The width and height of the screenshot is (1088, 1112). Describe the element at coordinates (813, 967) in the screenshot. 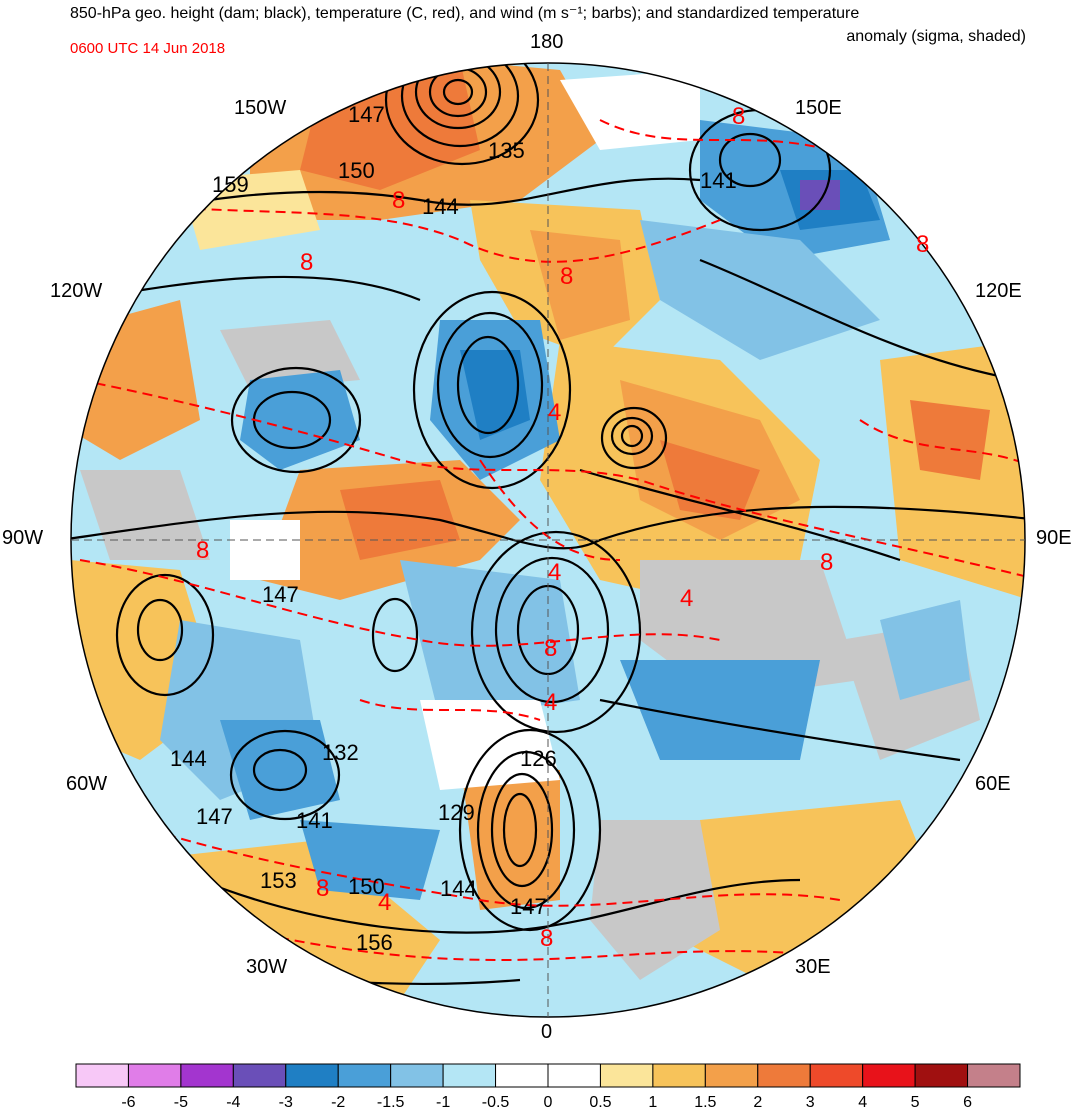

I see `lon-label-30e: 30E` at that location.